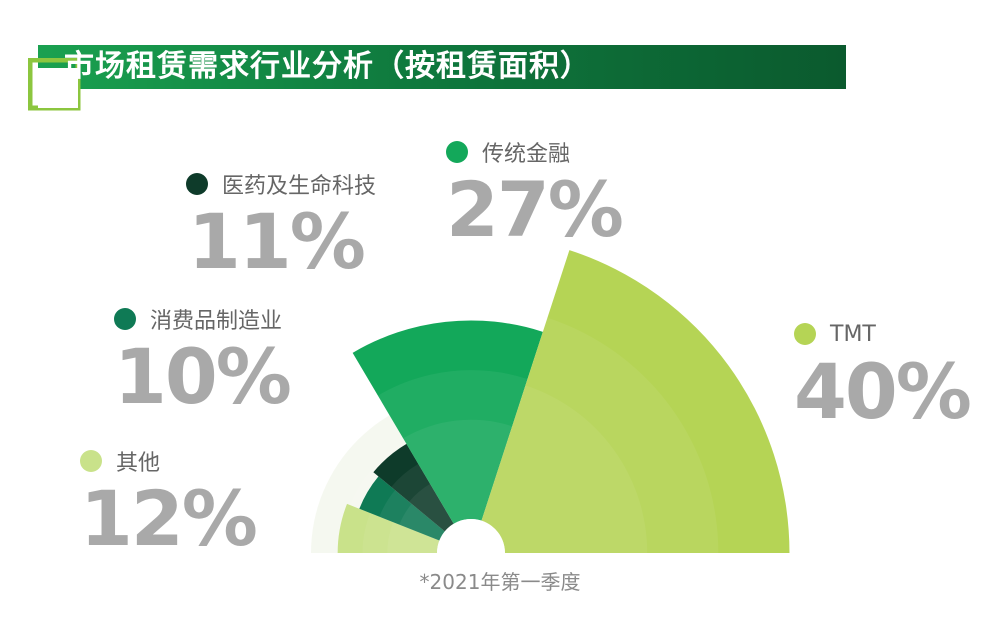 The image size is (1000, 626). Describe the element at coordinates (138, 463) in the screenshot. I see `legend-label: 其他` at that location.